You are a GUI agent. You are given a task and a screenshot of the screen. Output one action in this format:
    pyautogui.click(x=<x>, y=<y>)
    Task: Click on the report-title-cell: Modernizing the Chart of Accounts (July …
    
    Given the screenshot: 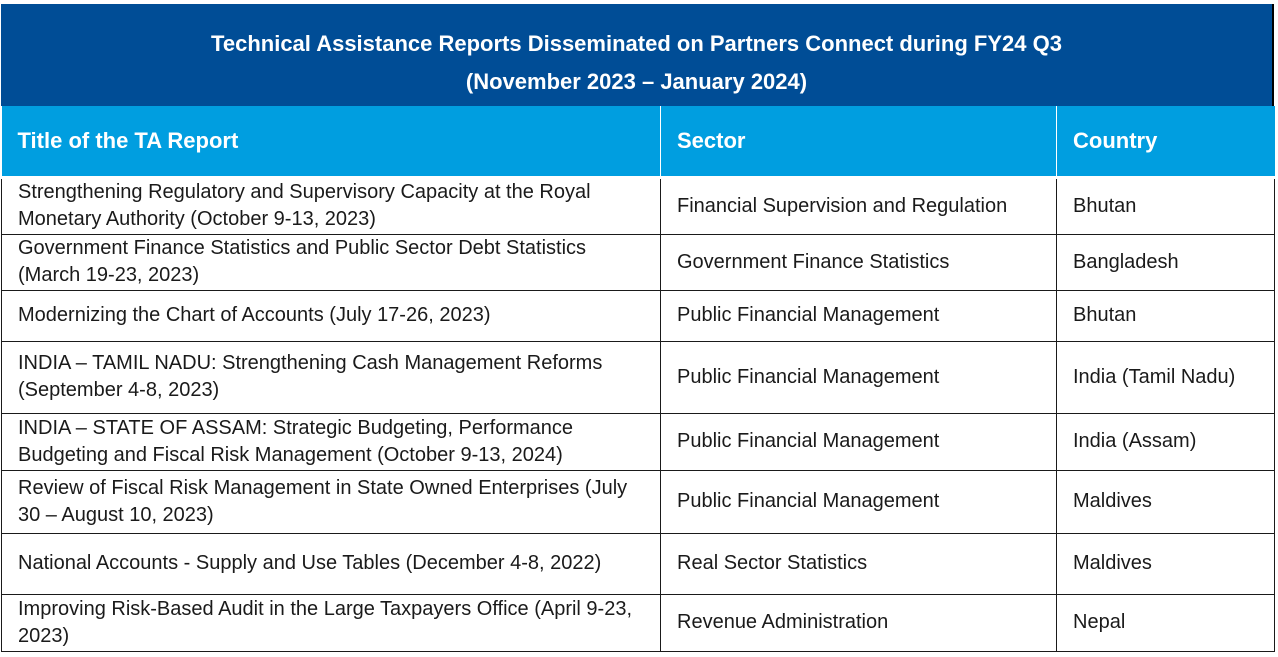 What is the action you would take?
    pyautogui.click(x=331, y=315)
    